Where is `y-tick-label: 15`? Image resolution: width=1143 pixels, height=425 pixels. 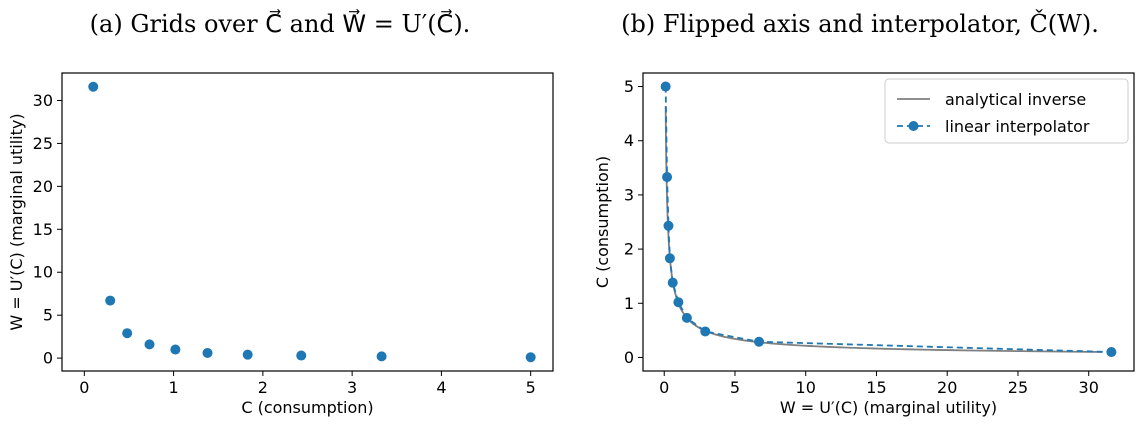
y-tick-label: 15 is located at coordinates (43, 229).